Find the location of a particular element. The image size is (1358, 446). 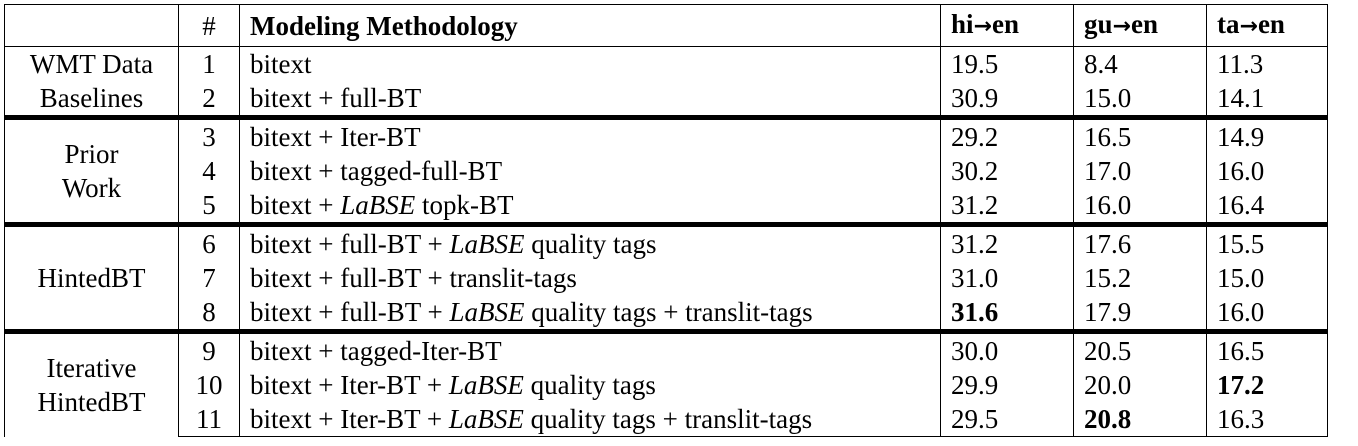

method-cell: bitext + Iter-BT + LaBSE quality tags is located at coordinates (590, 385).